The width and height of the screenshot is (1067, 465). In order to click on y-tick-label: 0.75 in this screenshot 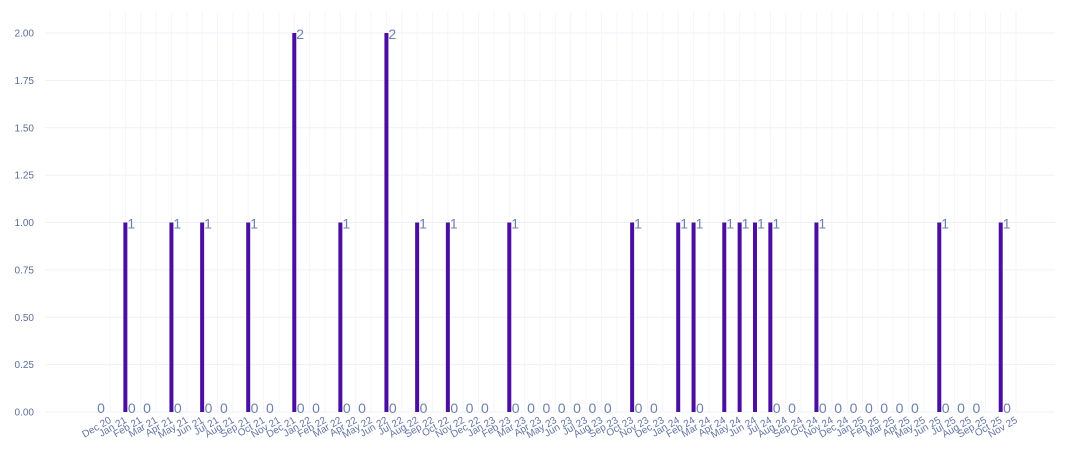, I will do `click(25, 270)`.